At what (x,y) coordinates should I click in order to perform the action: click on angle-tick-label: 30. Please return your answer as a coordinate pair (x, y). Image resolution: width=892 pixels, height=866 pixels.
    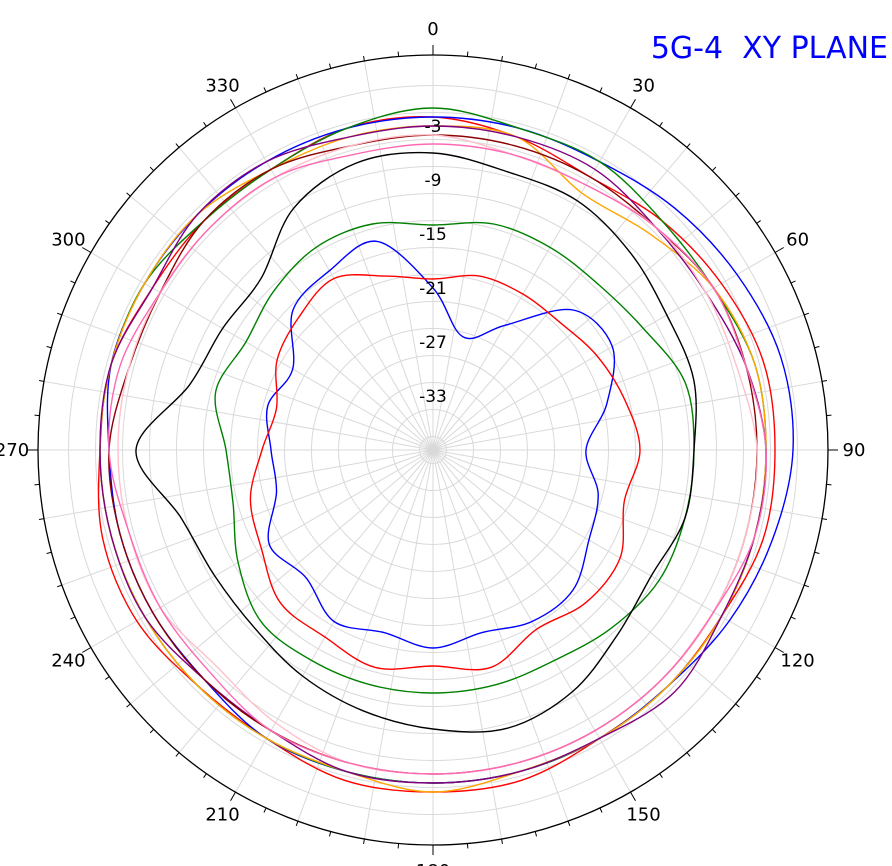
    Looking at the image, I should click on (643, 85).